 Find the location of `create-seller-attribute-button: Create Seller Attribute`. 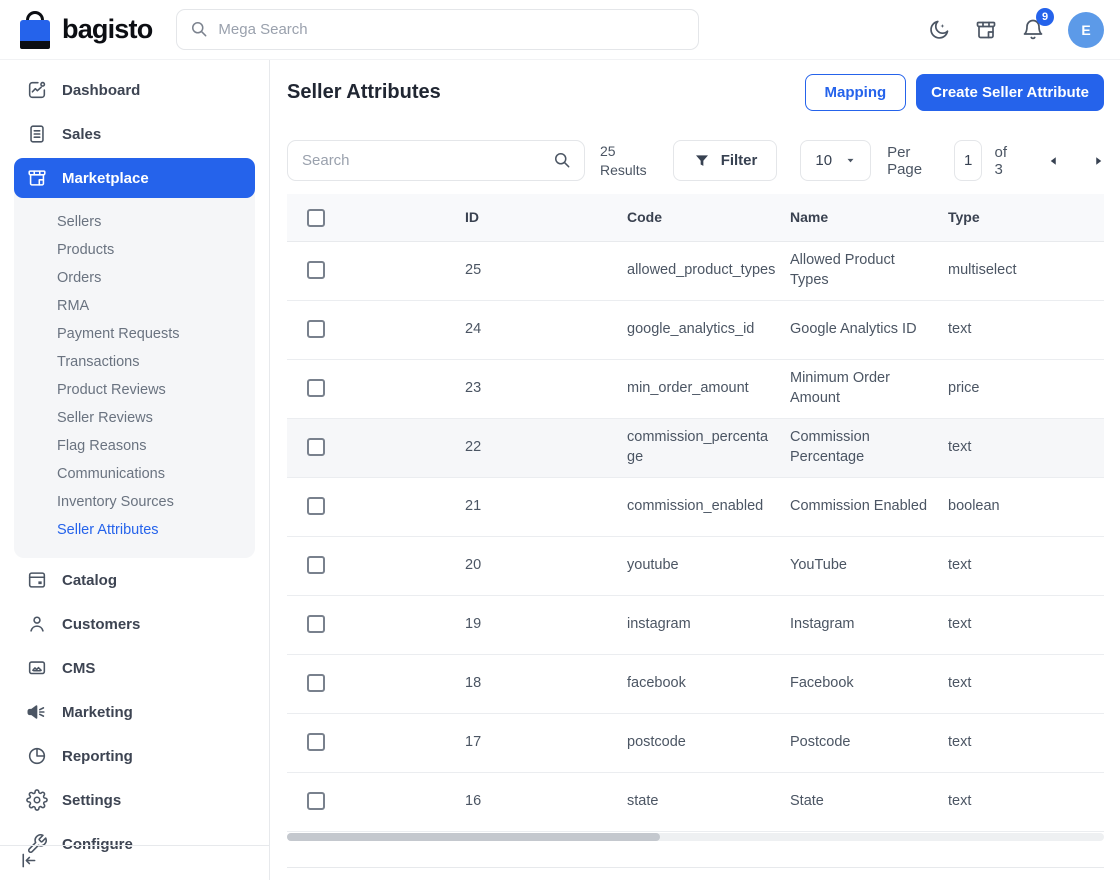

create-seller-attribute-button: Create Seller Attribute is located at coordinates (1010, 92).